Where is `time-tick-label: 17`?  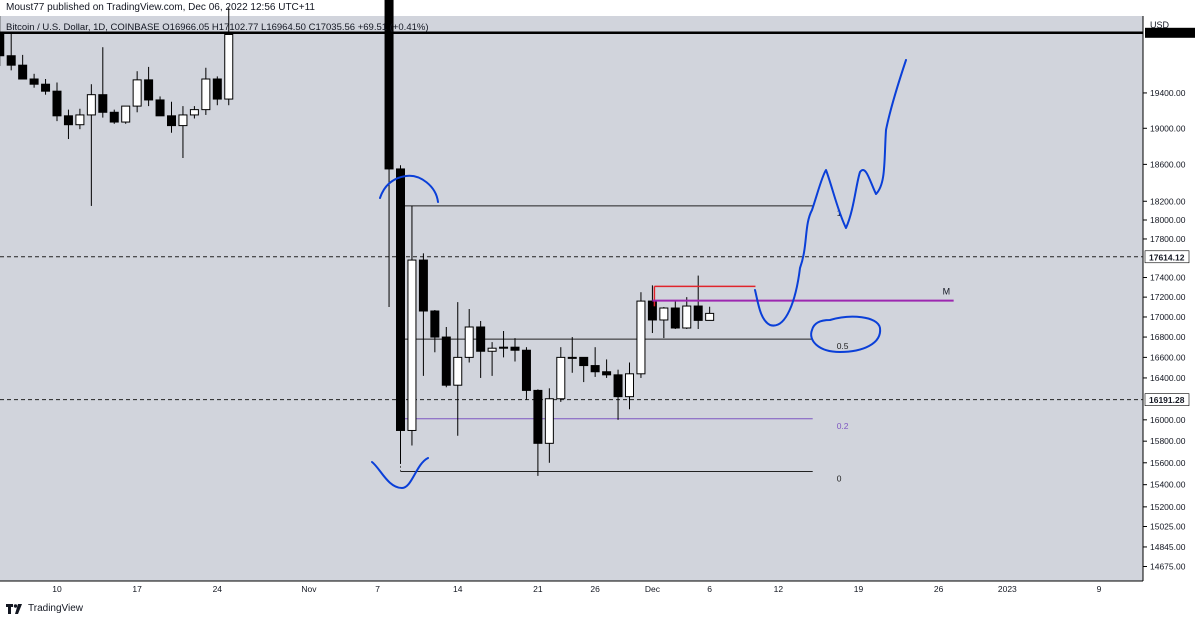 time-tick-label: 17 is located at coordinates (137, 589).